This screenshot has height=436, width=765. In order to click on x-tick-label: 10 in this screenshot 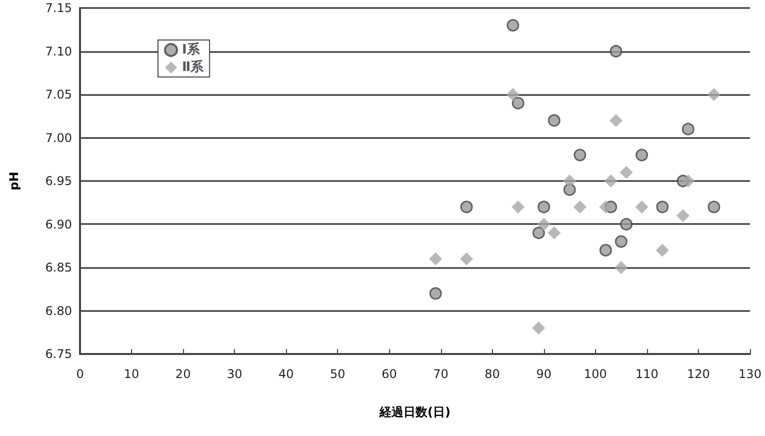, I will do `click(132, 374)`.